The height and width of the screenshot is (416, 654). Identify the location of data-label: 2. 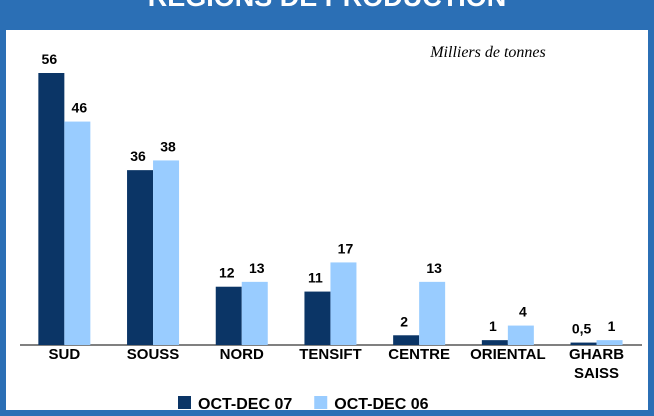
(404, 321).